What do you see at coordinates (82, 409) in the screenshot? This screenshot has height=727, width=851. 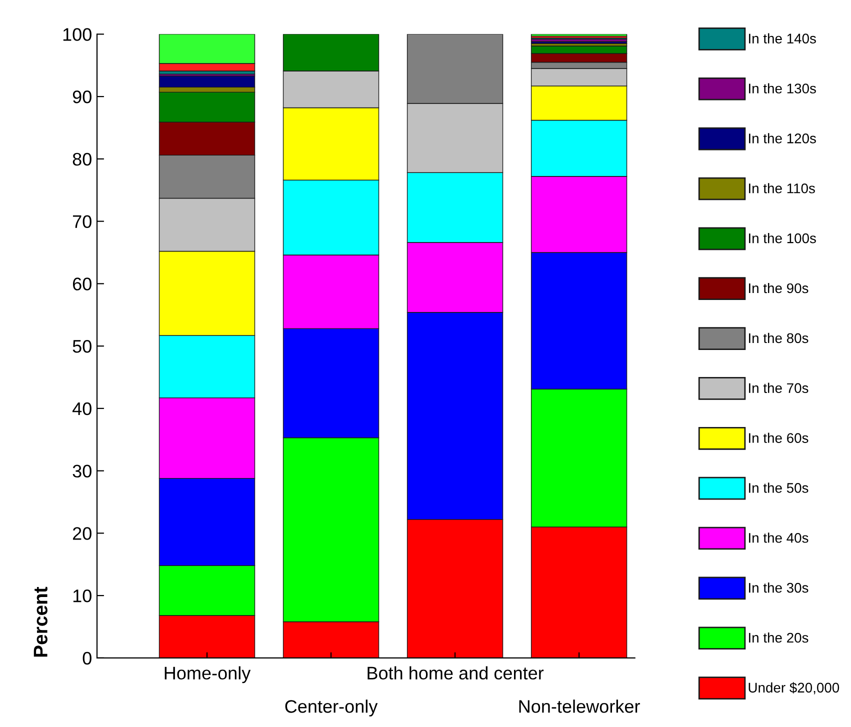 I see `y-tick-label: 40` at bounding box center [82, 409].